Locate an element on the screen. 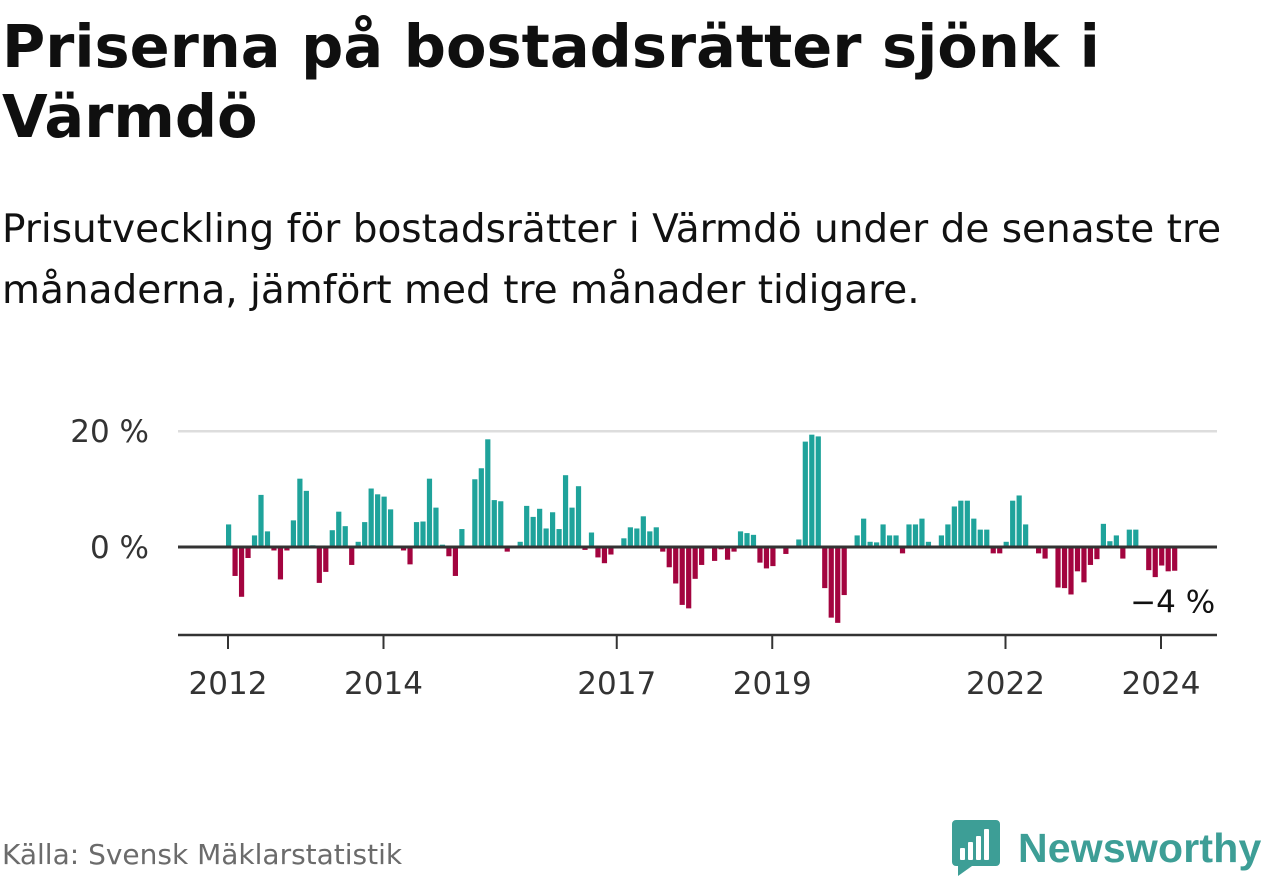  x-tick-label: 2019 is located at coordinates (772, 684).